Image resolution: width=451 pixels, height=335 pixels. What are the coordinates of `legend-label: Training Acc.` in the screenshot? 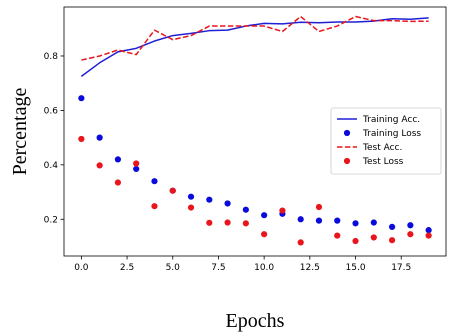 It's located at (391, 120).